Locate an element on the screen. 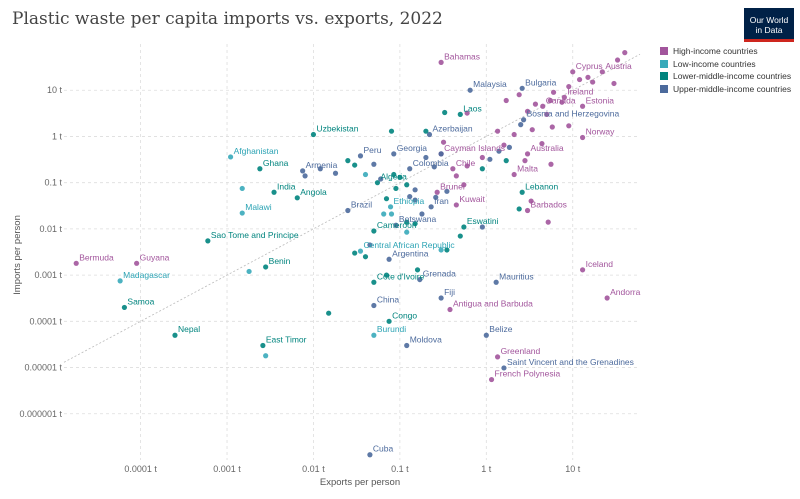  point-label: Colombia is located at coordinates (431, 163).